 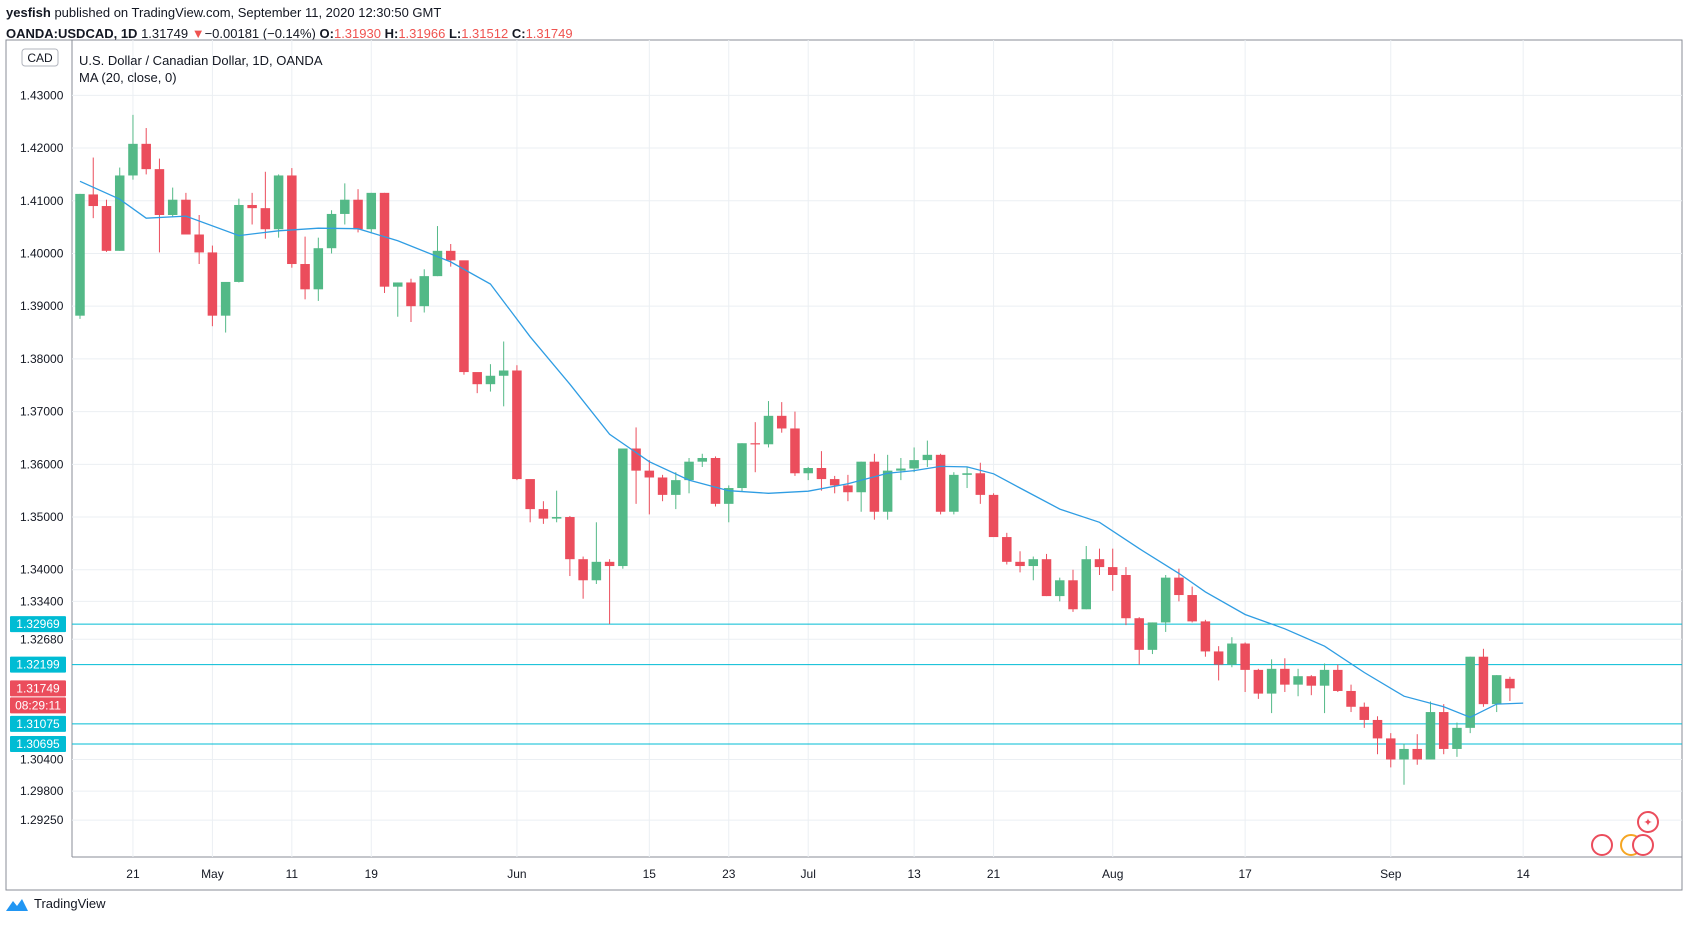 What do you see at coordinates (729, 874) in the screenshot?
I see `time-tick-label: 23` at bounding box center [729, 874].